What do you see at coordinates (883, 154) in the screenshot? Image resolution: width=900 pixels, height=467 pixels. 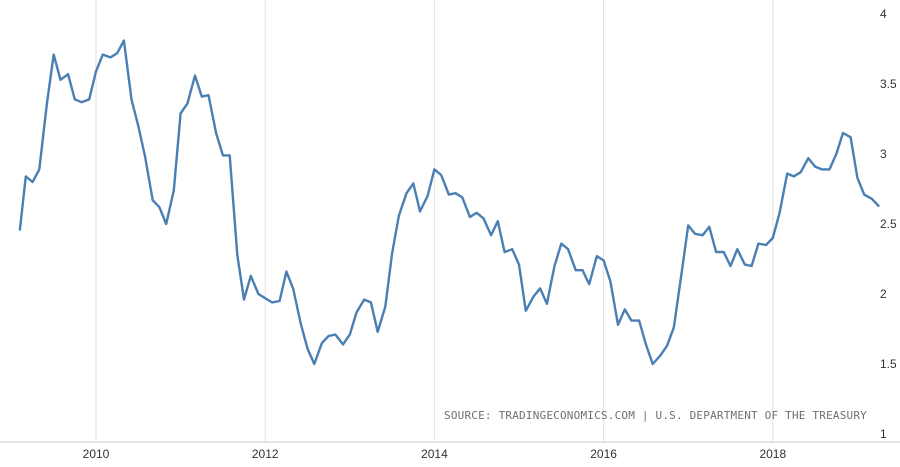 I see `y-tick-label: 3` at bounding box center [883, 154].